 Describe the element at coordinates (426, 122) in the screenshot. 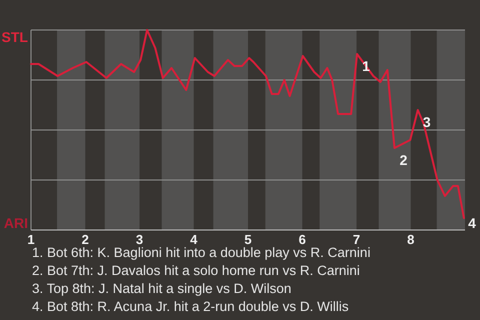

I see `annotation: 3` at that location.